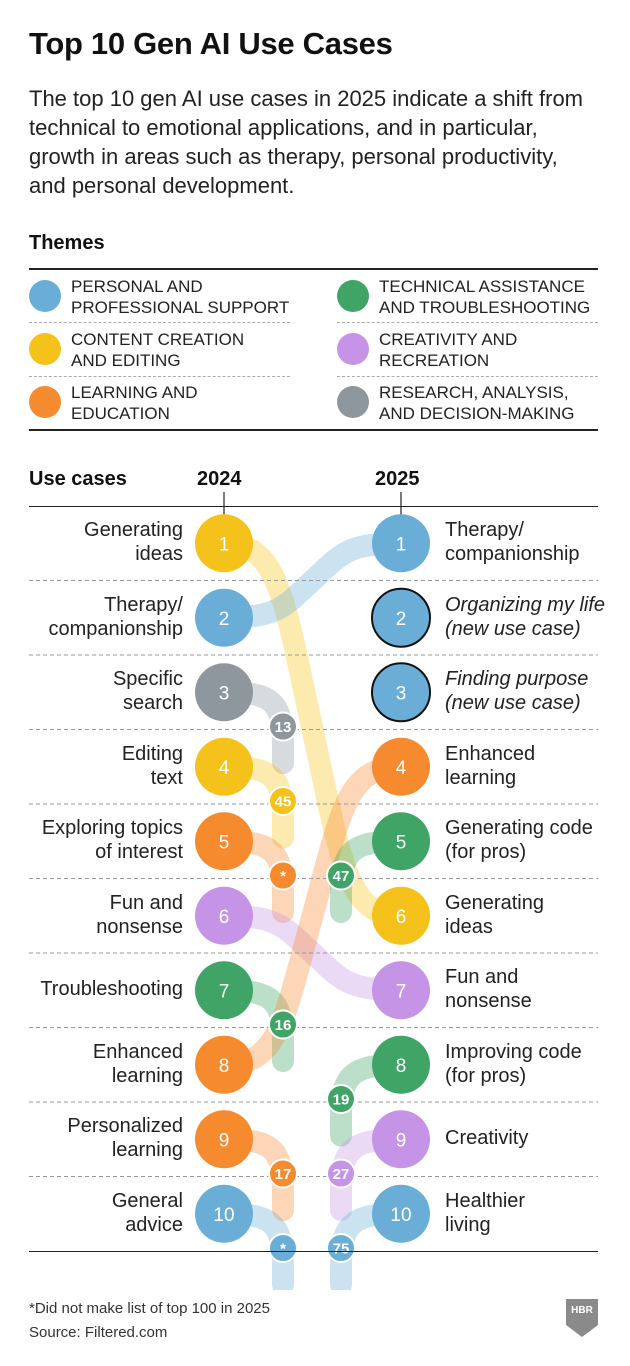  I want to click on label-line: Fun and, so click(482, 977).